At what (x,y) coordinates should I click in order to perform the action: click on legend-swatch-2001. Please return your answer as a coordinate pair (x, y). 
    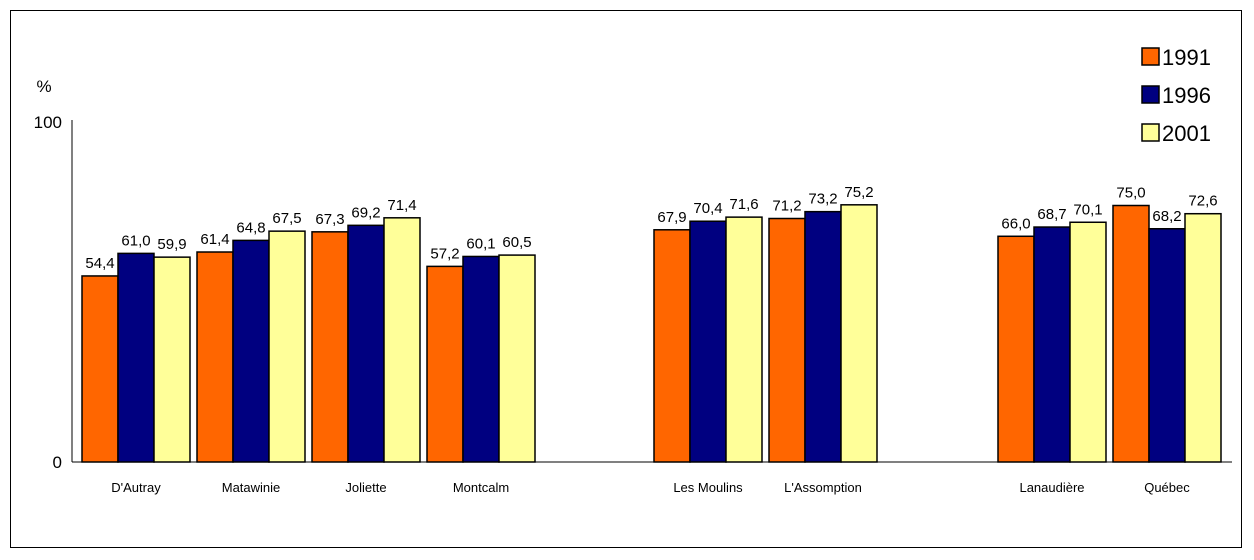
    Looking at the image, I should click on (1150, 132).